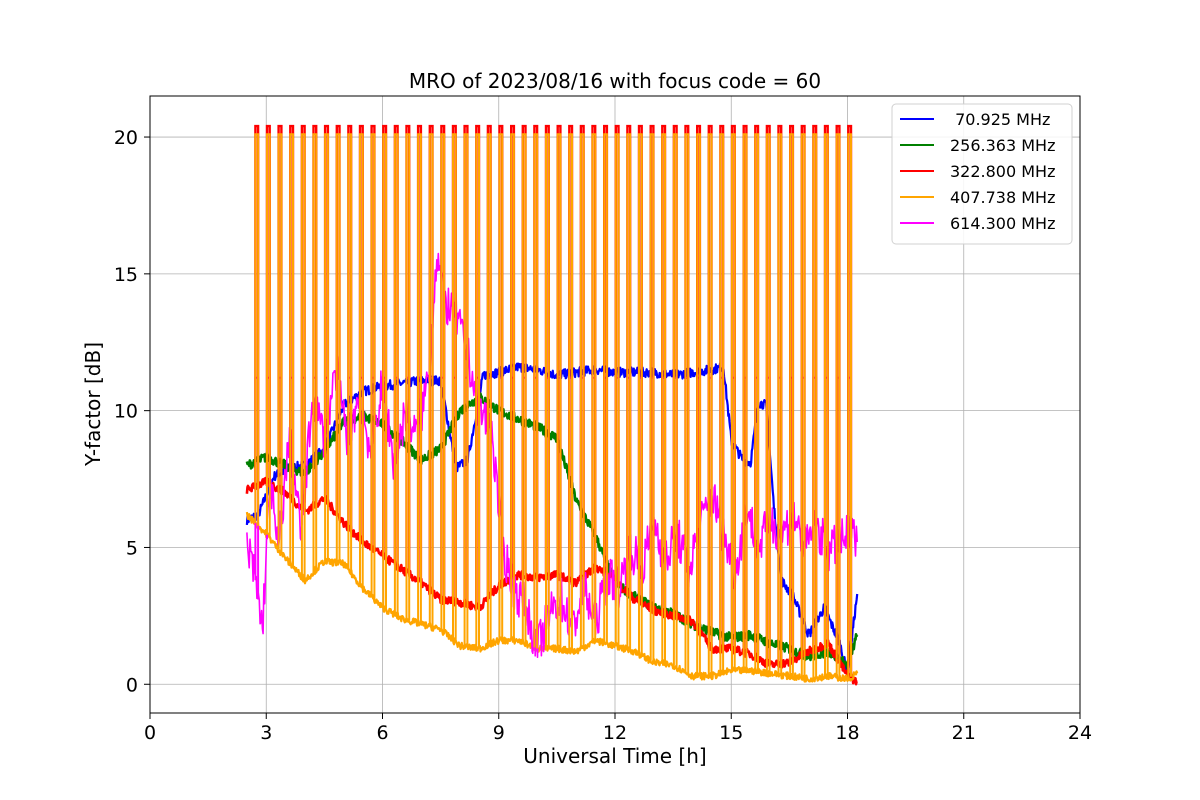 This screenshot has width=1200, height=800. Describe the element at coordinates (615, 81) in the screenshot. I see `chart-title: MRO of 2023/08/16 with focus code = 60` at that location.